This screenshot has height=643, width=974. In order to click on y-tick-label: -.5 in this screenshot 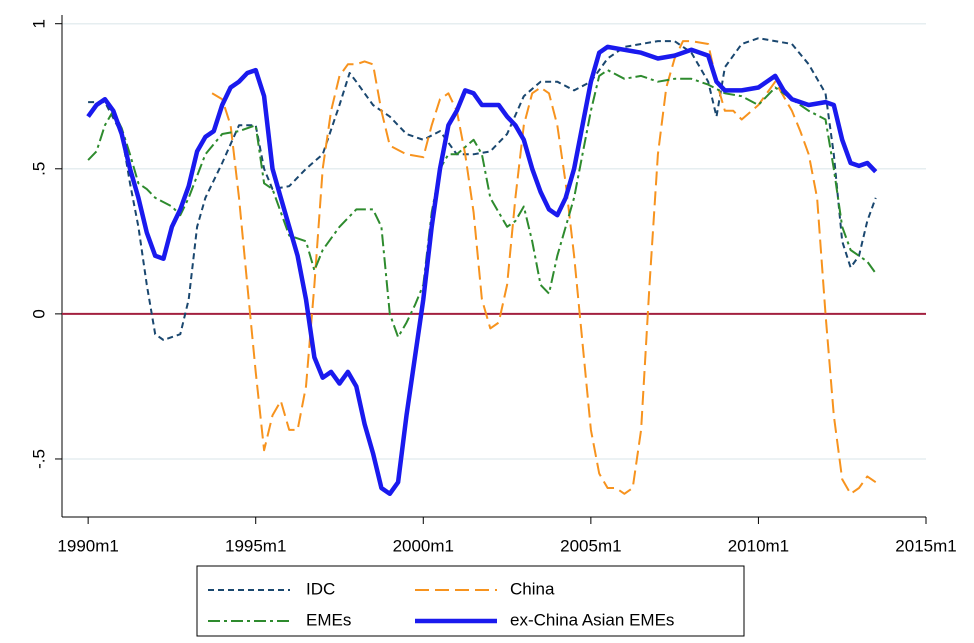, I will do `click(38, 459)`.